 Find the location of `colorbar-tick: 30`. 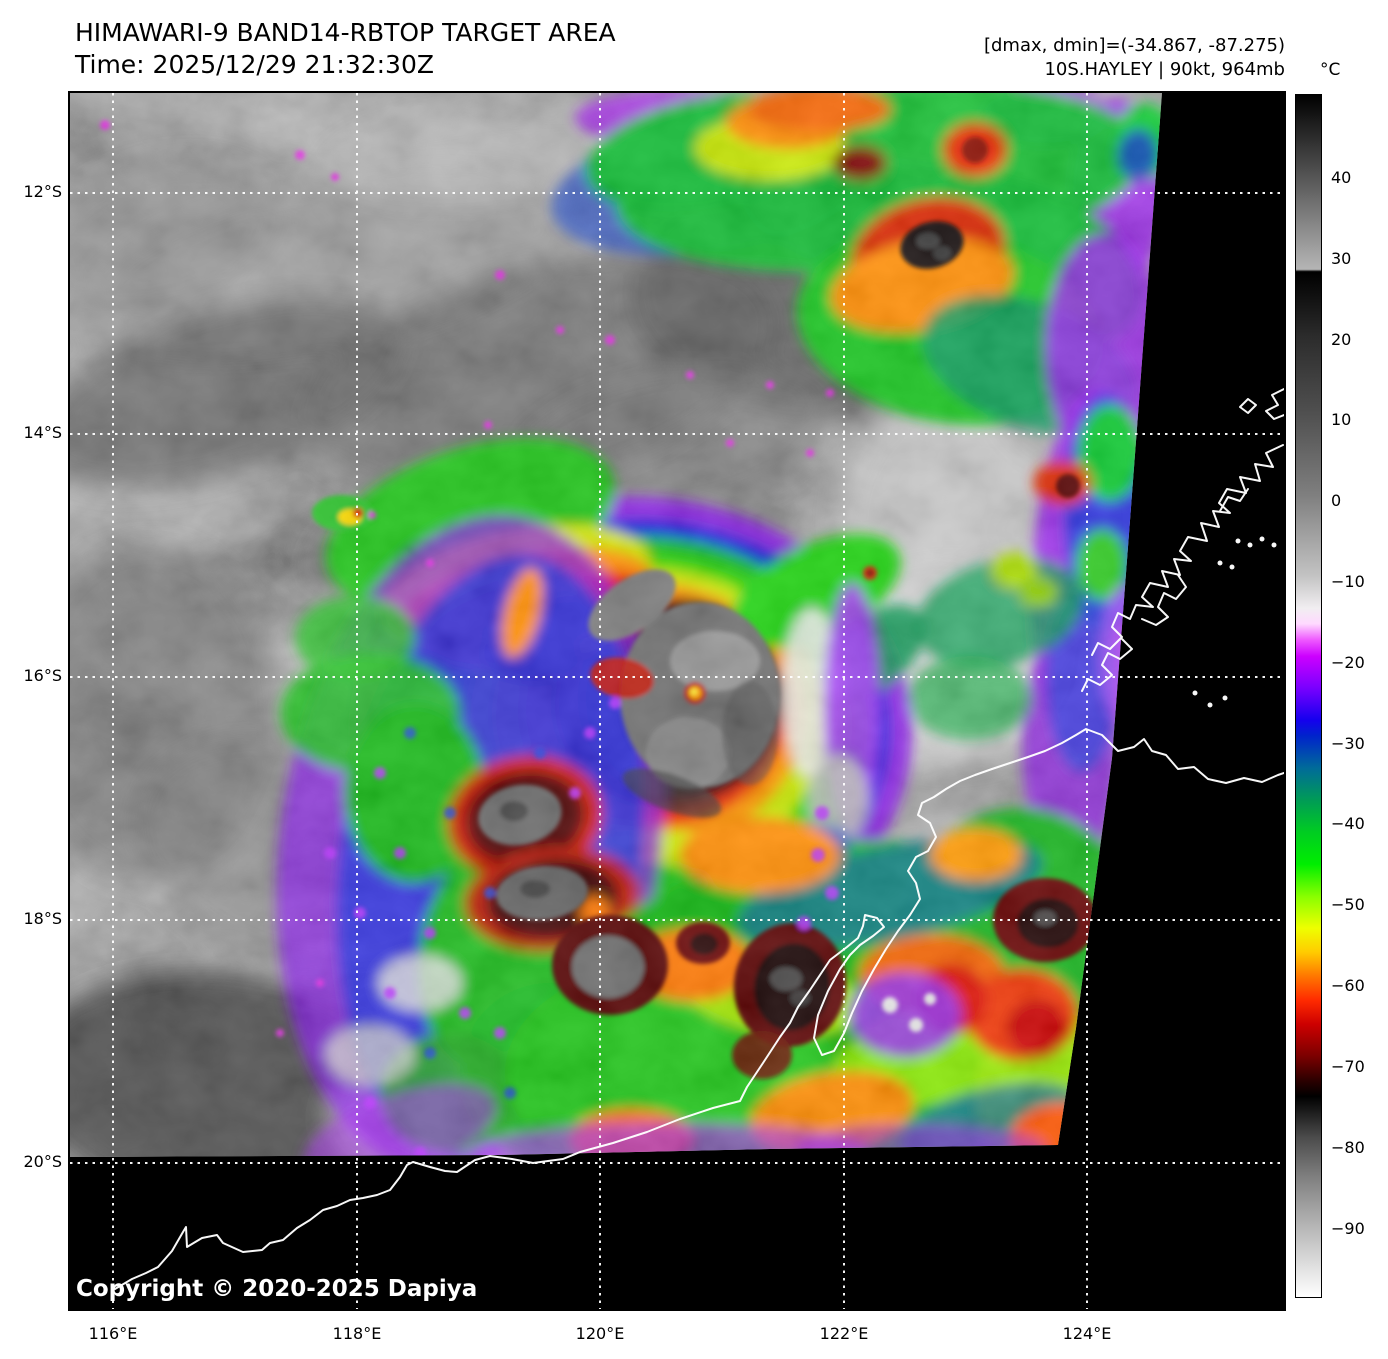

colorbar-tick: 30 is located at coordinates (1341, 258).